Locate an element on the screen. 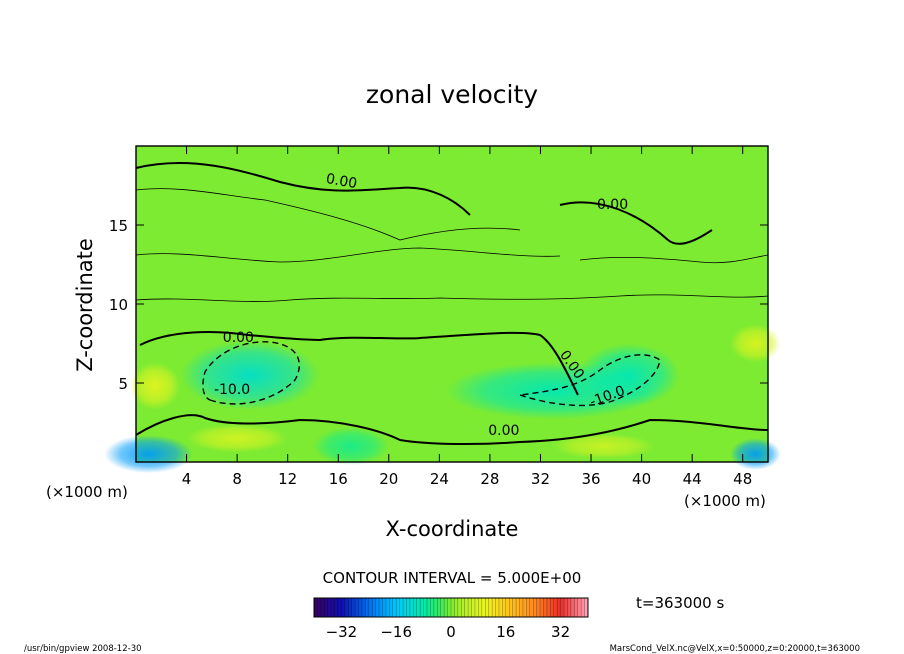  x-tick-label: 36 is located at coordinates (590, 479).